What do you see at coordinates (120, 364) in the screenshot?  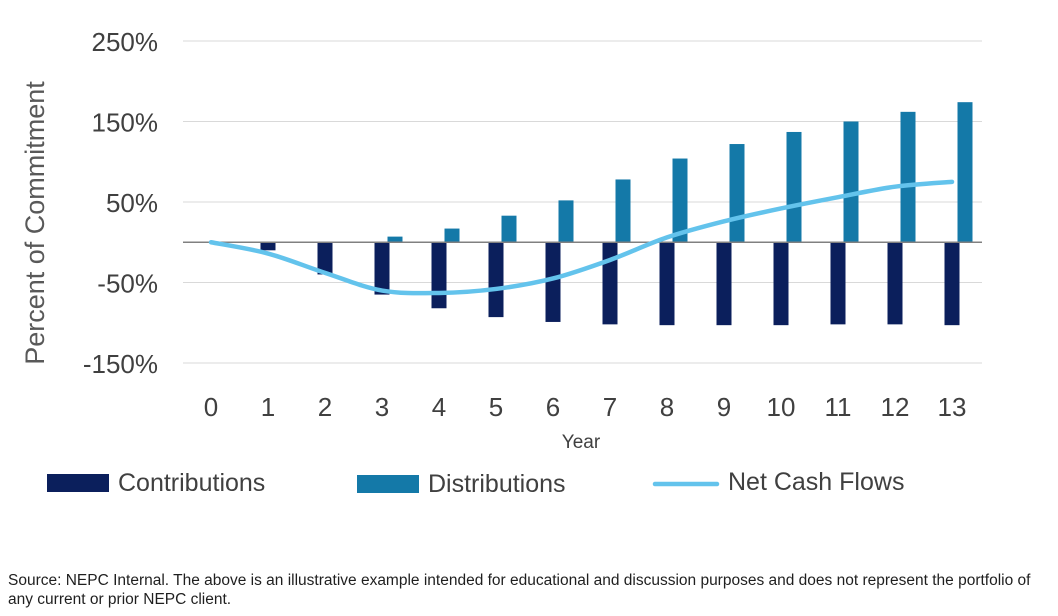 I see `y-tick-label: -150%` at bounding box center [120, 364].